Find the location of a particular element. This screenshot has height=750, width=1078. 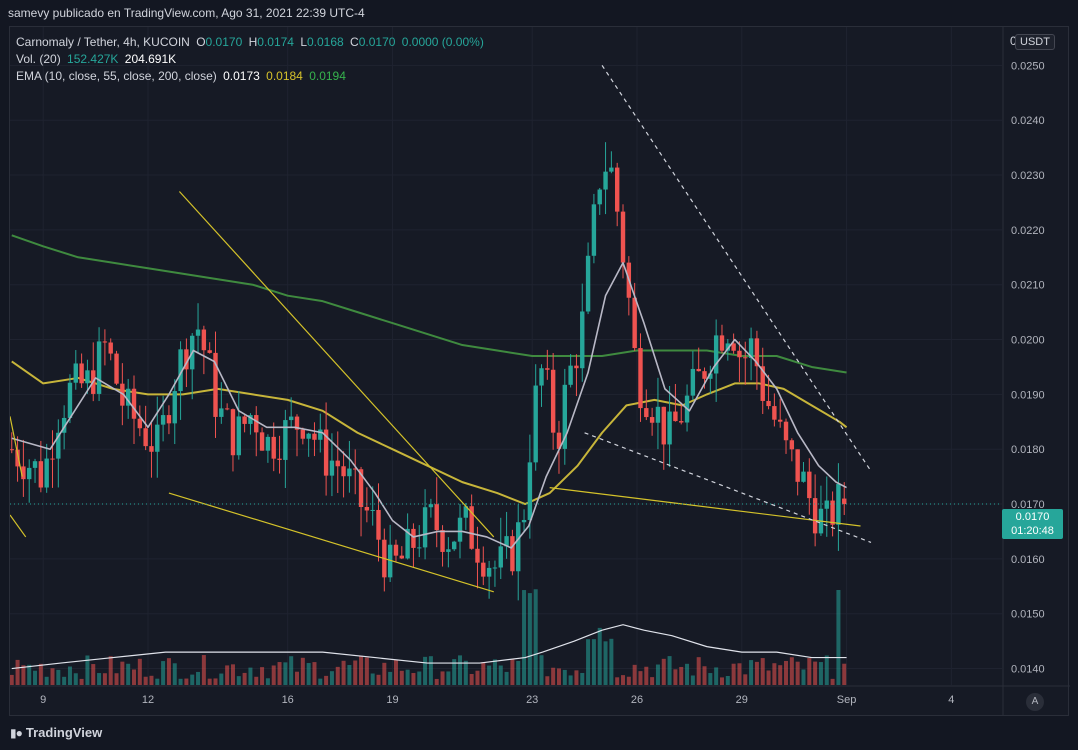

price-tick-label: 0.0220 is located at coordinates (1028, 231).